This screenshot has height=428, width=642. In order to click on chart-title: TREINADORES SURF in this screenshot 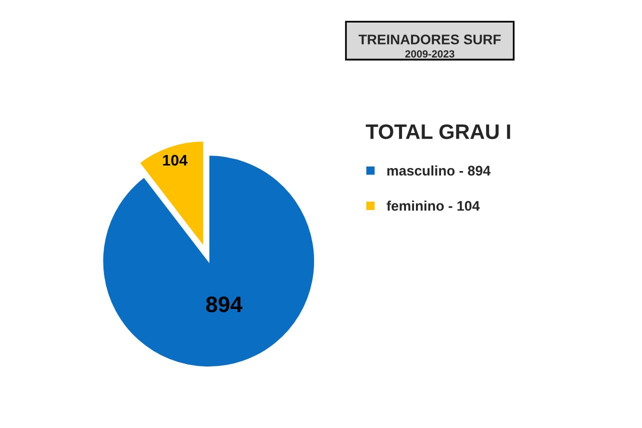, I will do `click(429, 39)`.